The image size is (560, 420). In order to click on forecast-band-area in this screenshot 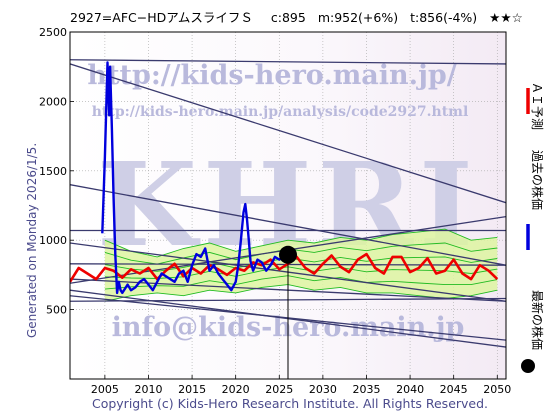, I will do `click(301, 265)`.